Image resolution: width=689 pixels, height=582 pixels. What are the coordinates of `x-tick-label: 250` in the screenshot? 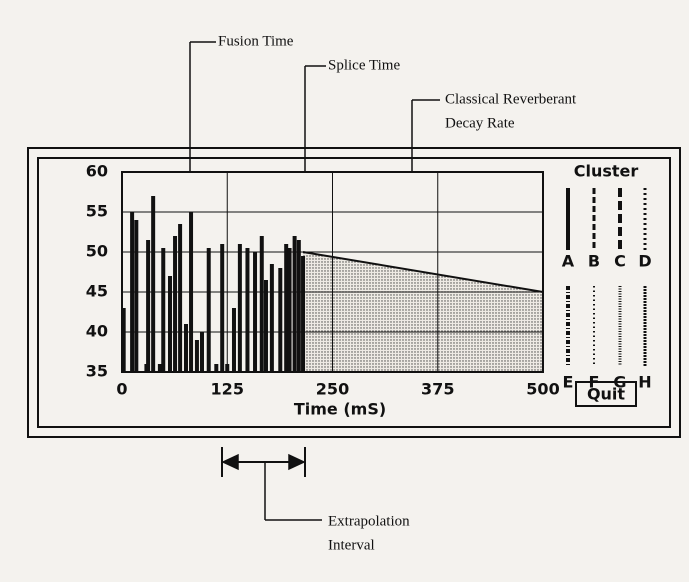 It's located at (332, 389).